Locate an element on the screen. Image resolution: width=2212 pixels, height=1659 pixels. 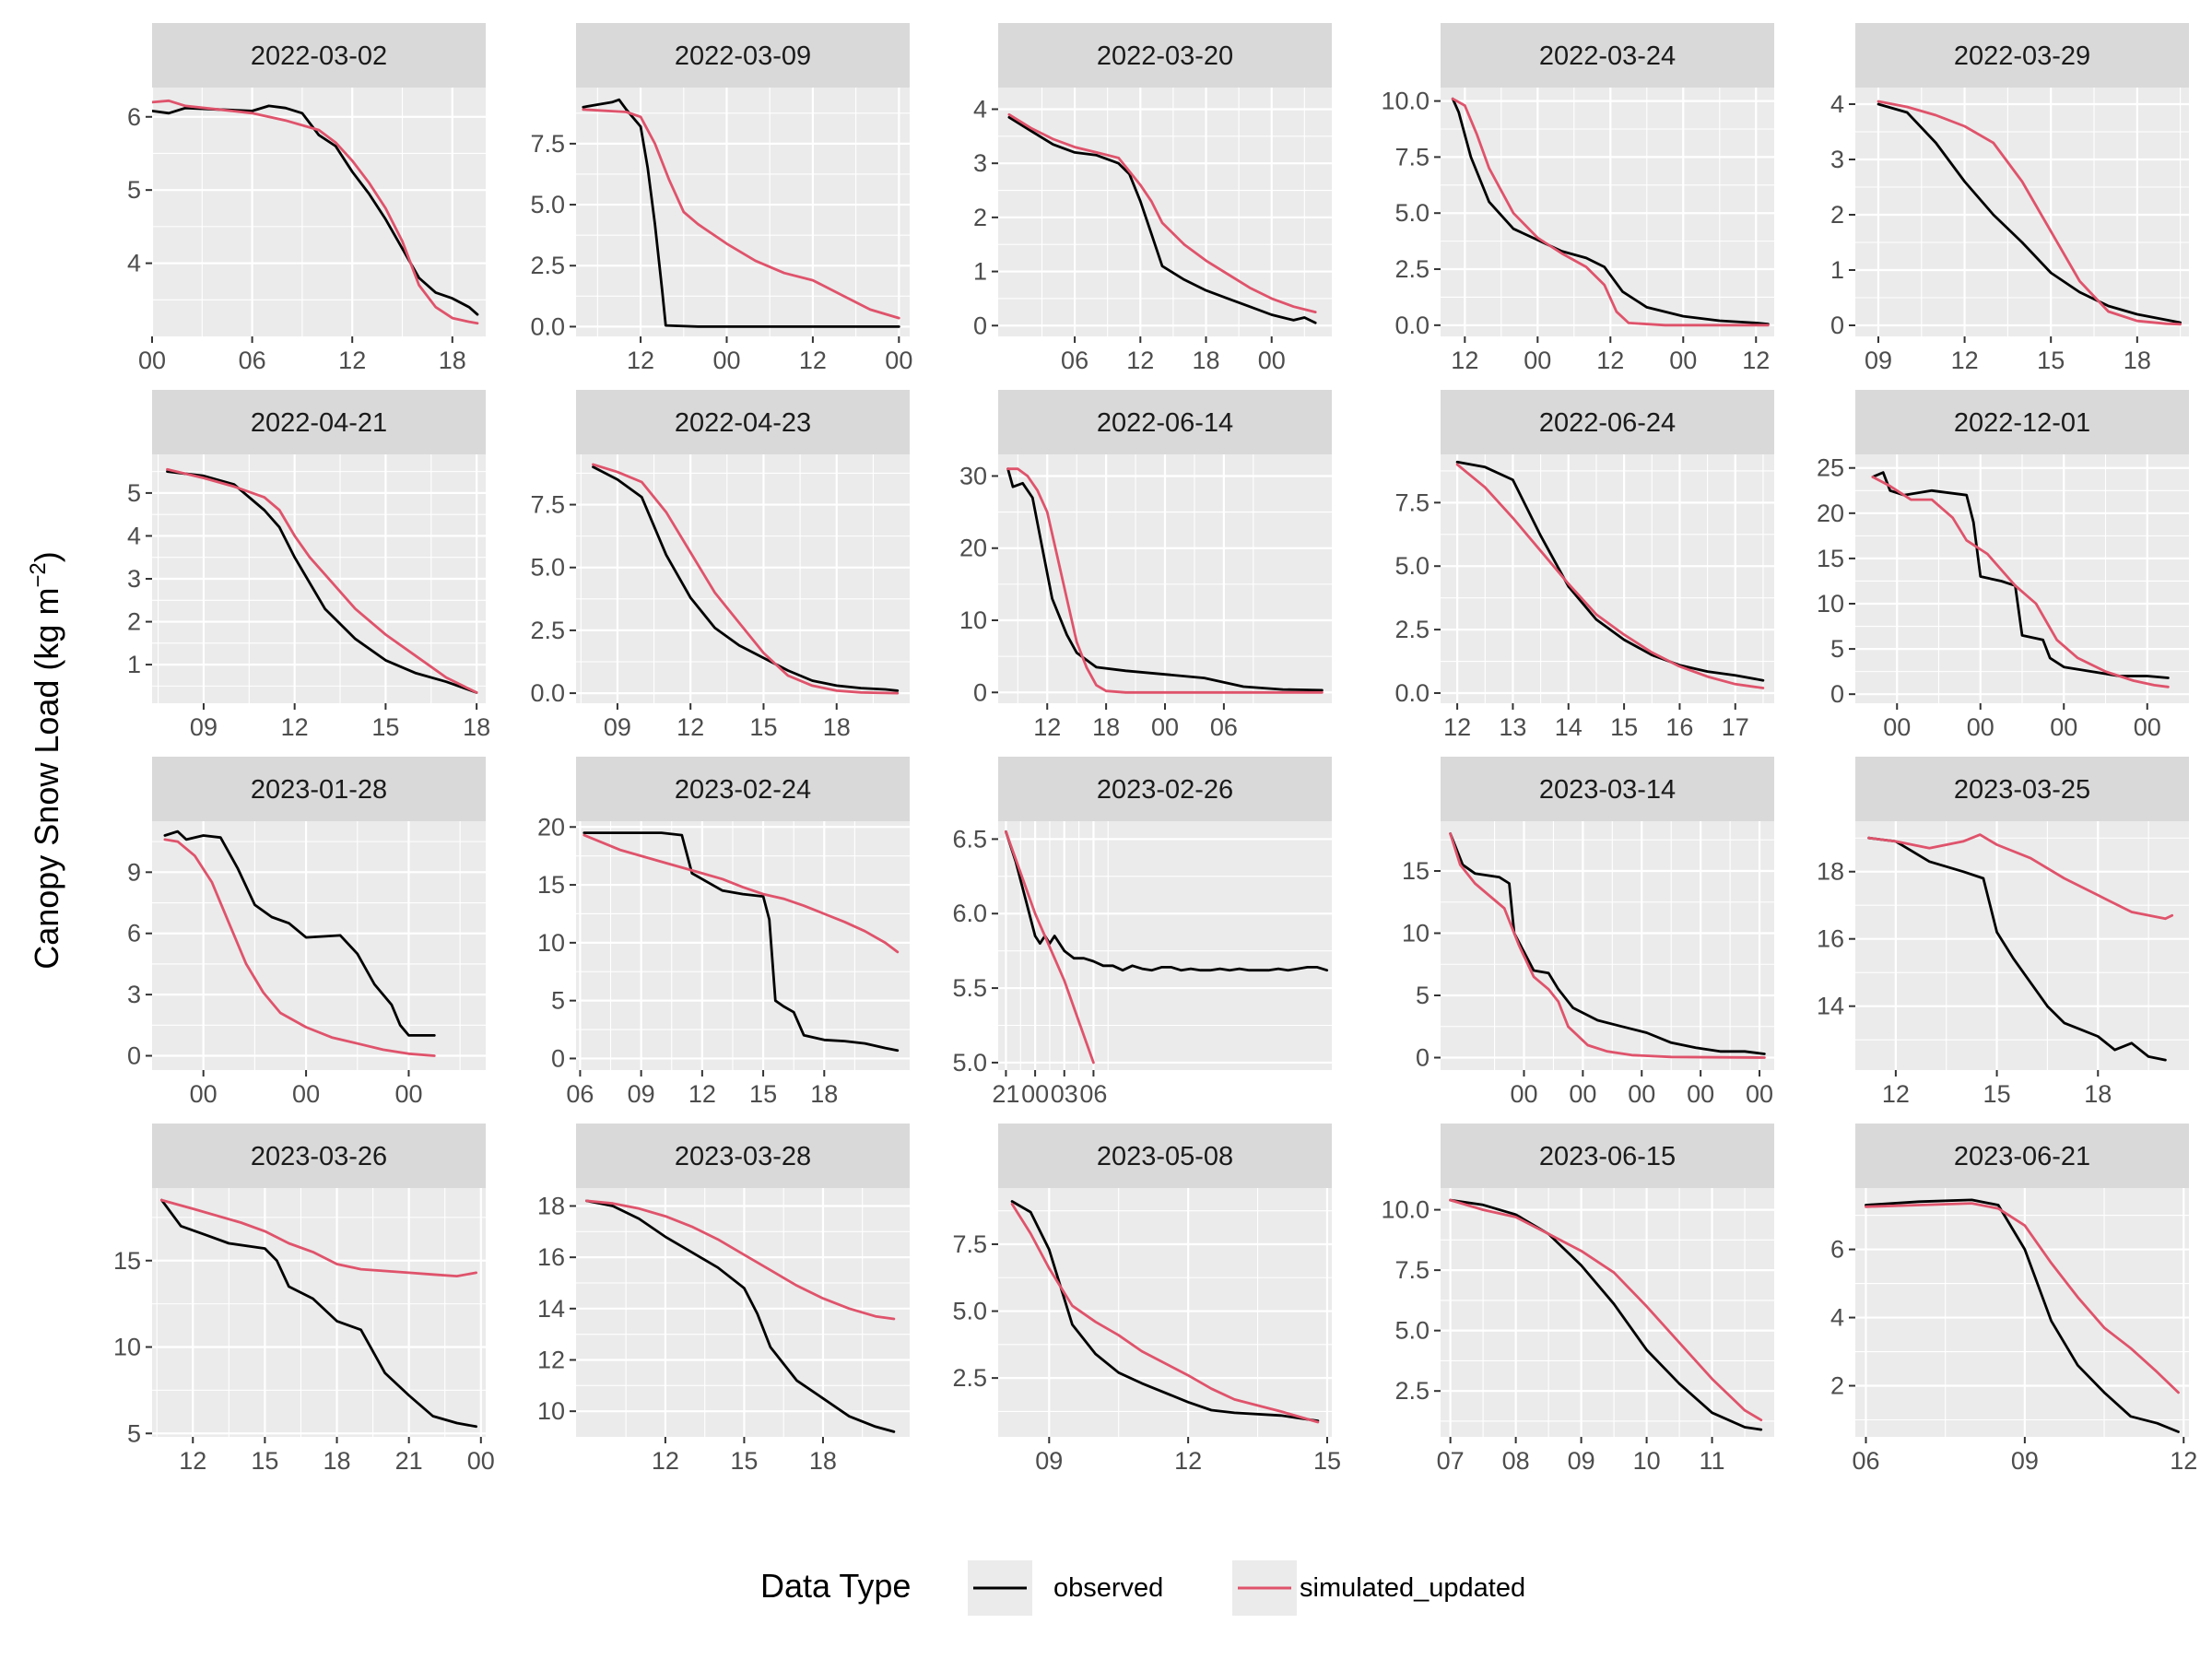
panel-2023-03-25: 2023-03-25 12 15 18 14 16 18 is located at coordinates (2003, 932).